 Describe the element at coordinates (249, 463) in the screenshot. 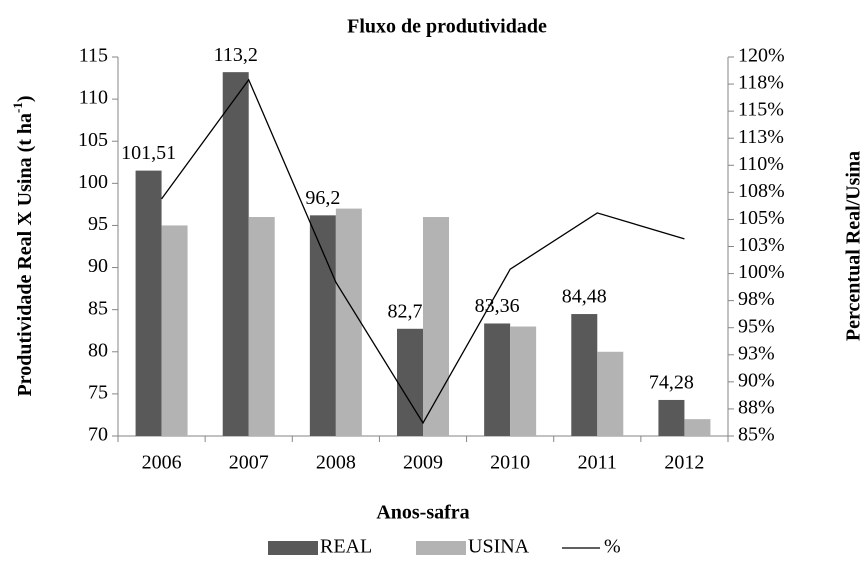

I see `x-tick-label: 2007` at that location.